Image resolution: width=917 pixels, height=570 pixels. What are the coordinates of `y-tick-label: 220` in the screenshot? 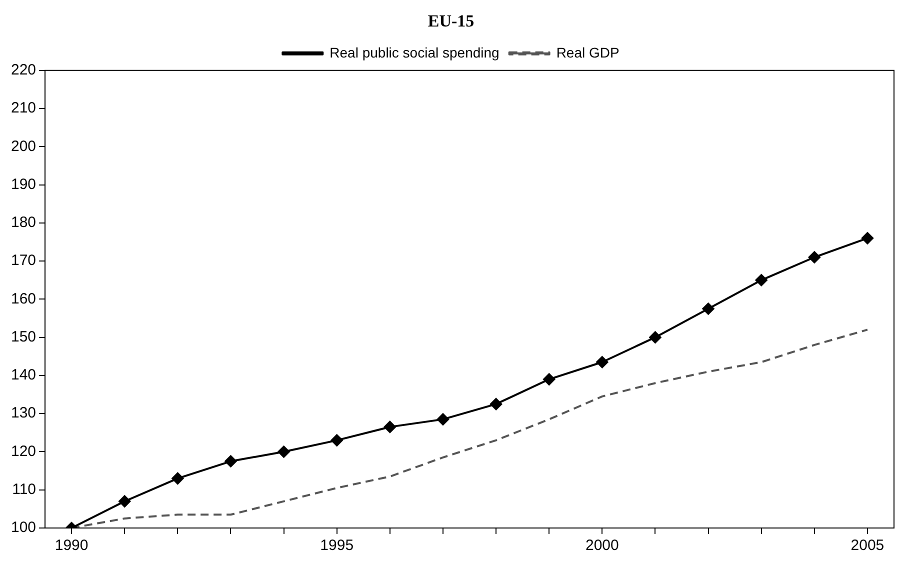 It's located at (23, 70).